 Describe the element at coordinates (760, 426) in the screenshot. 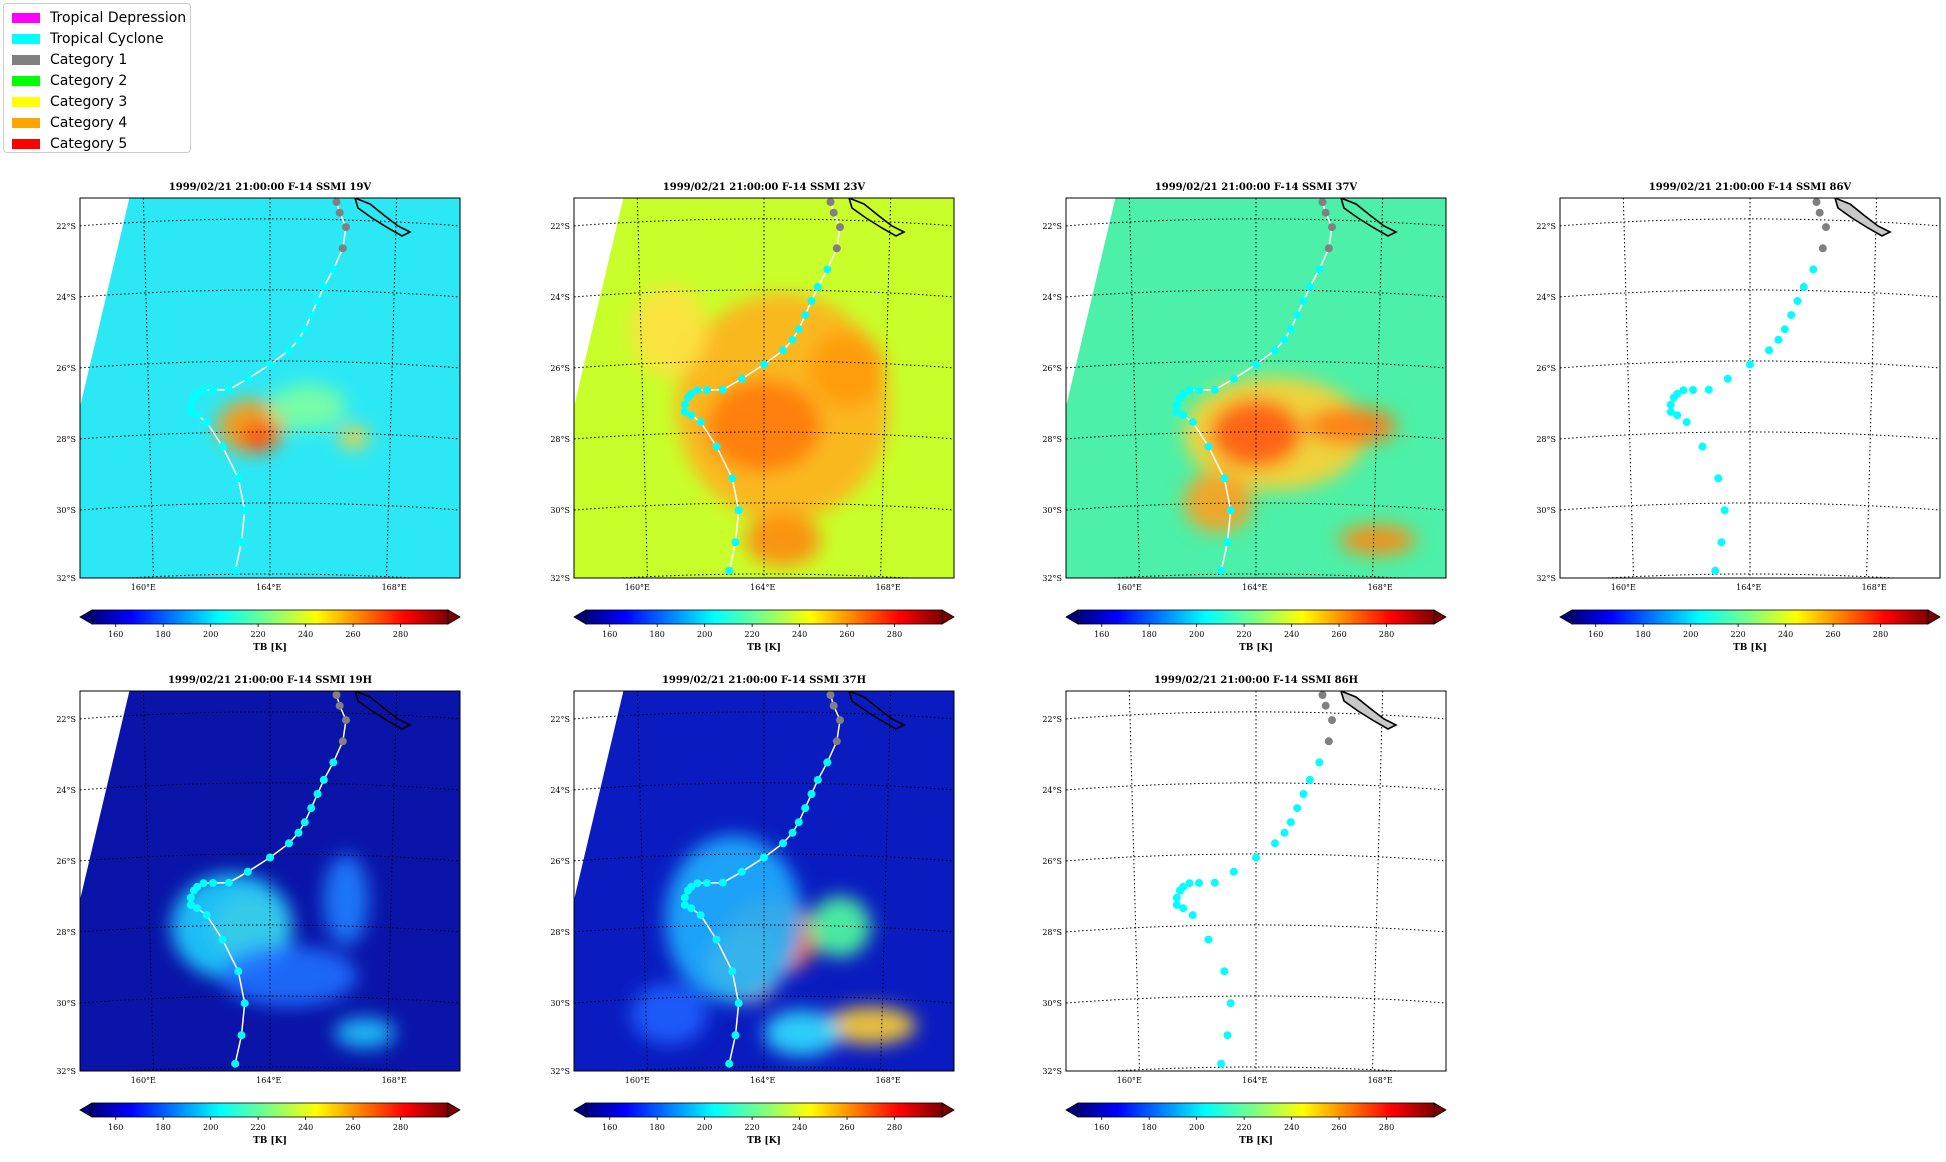

I see `warm-core` at that location.